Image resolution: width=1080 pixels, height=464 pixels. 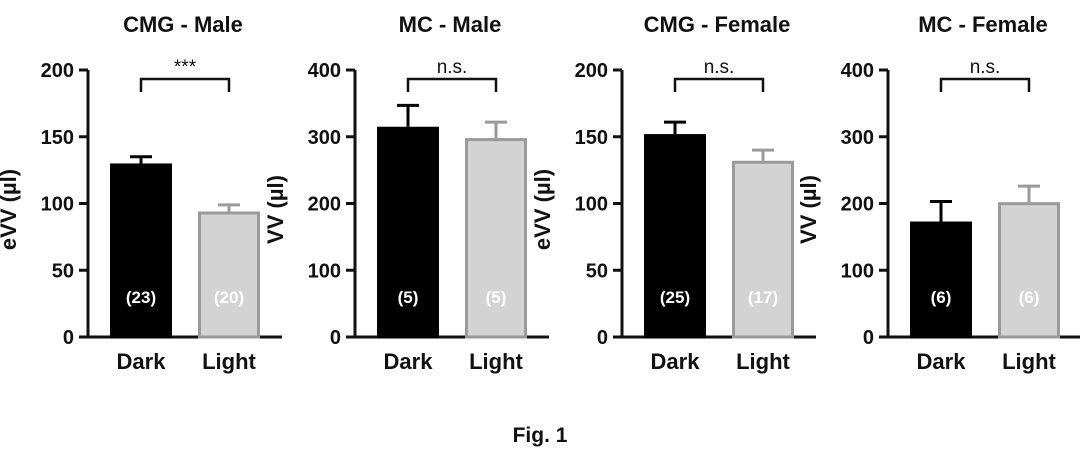 I want to click on sample-size-label: (23), so click(x=141, y=297).